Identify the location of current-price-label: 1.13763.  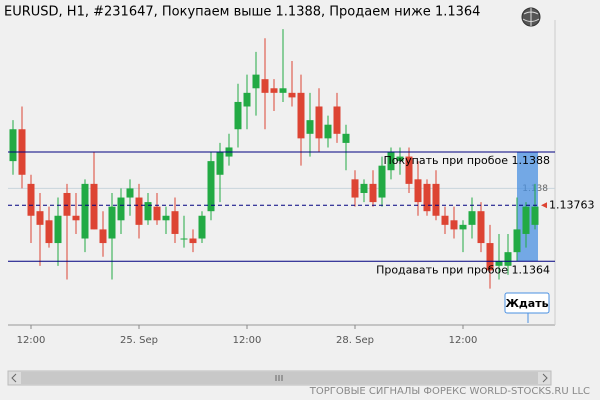
(572, 204).